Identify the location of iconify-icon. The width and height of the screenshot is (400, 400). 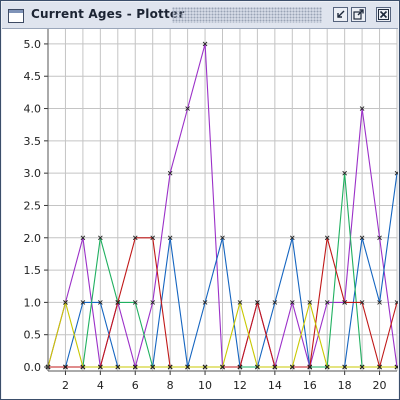
(340, 14).